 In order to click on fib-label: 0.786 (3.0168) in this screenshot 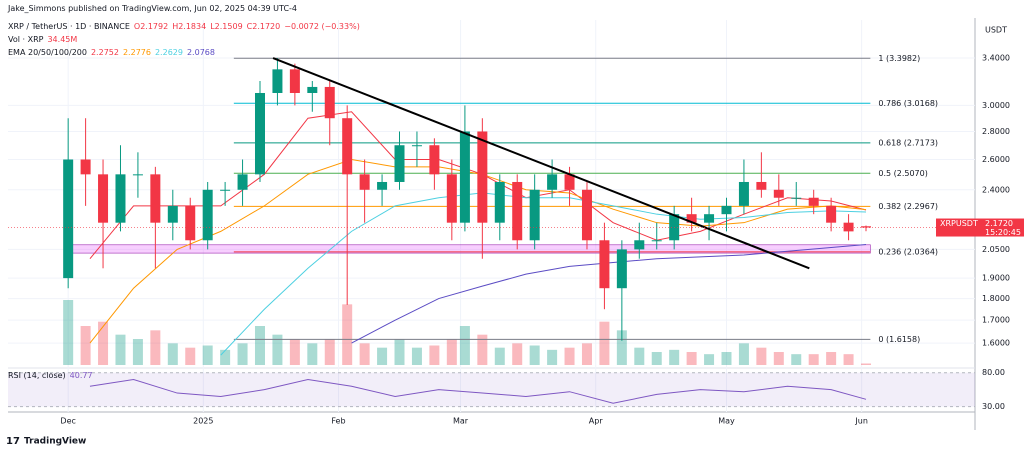, I will do `click(908, 103)`.